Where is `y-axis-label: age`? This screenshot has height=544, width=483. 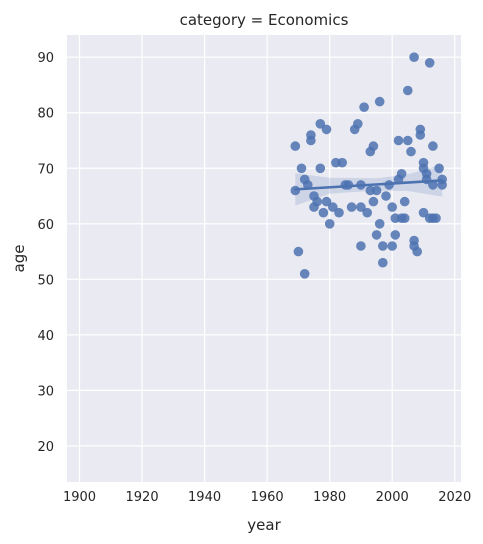
y-axis-label: age is located at coordinates (19, 259).